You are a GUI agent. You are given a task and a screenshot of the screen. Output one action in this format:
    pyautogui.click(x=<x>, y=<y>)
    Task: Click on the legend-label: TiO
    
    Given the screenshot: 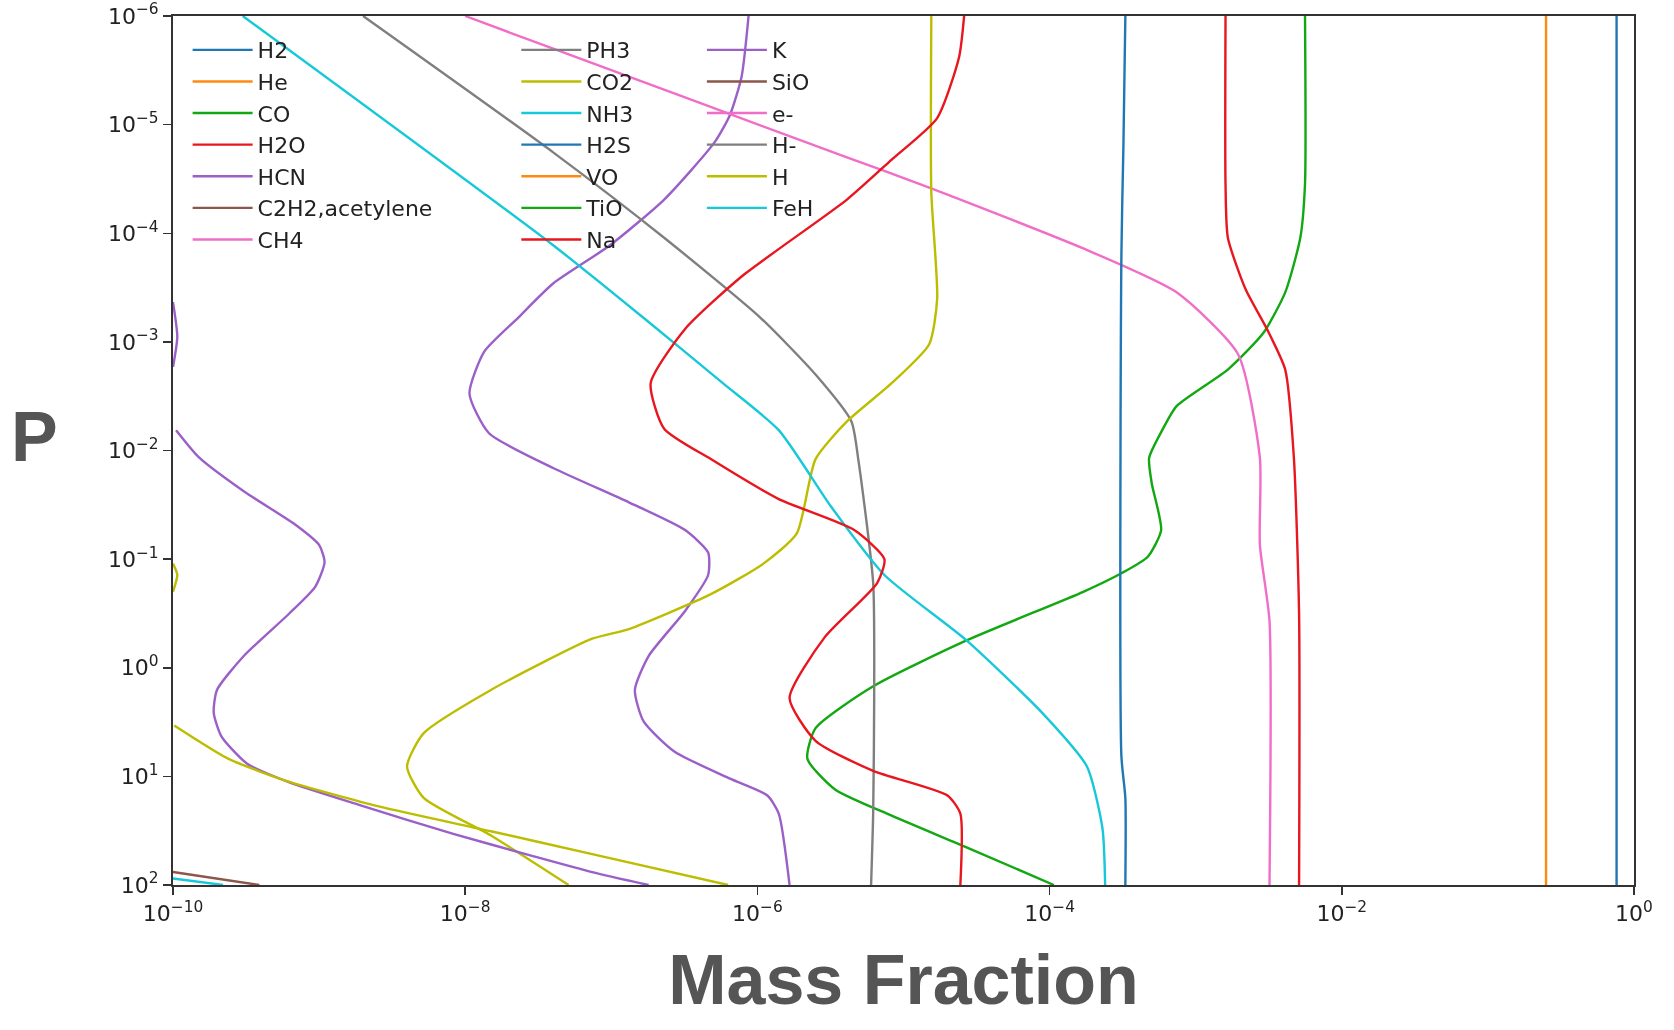 What is the action you would take?
    pyautogui.click(x=604, y=209)
    